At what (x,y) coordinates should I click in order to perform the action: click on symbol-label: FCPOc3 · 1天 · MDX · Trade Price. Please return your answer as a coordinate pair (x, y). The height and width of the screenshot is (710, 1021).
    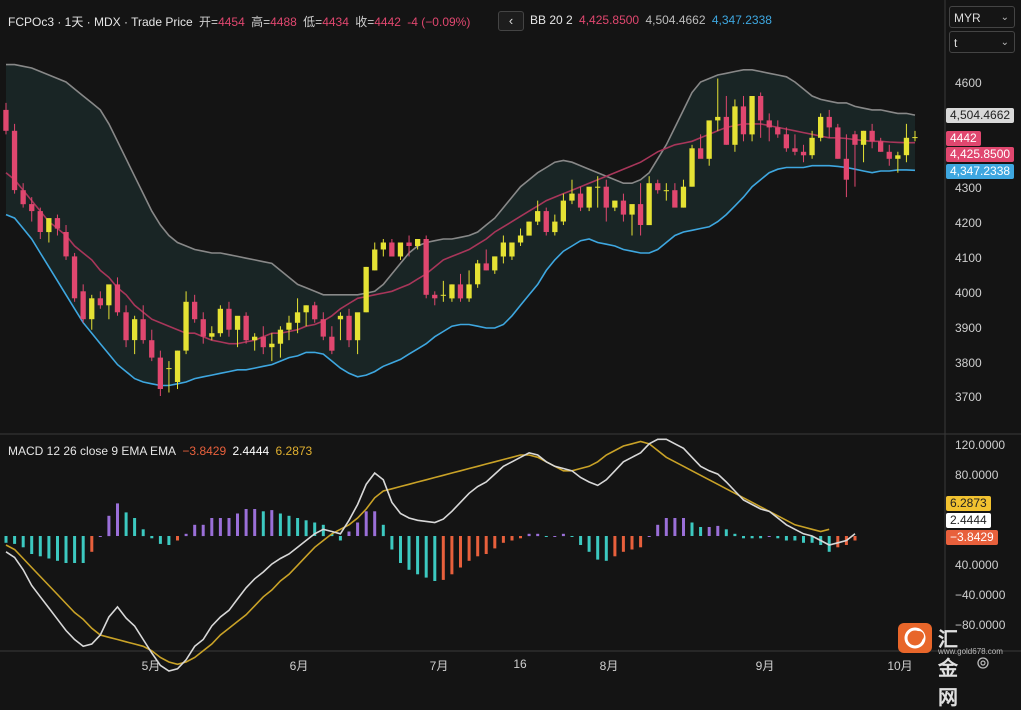
    Looking at the image, I should click on (100, 22).